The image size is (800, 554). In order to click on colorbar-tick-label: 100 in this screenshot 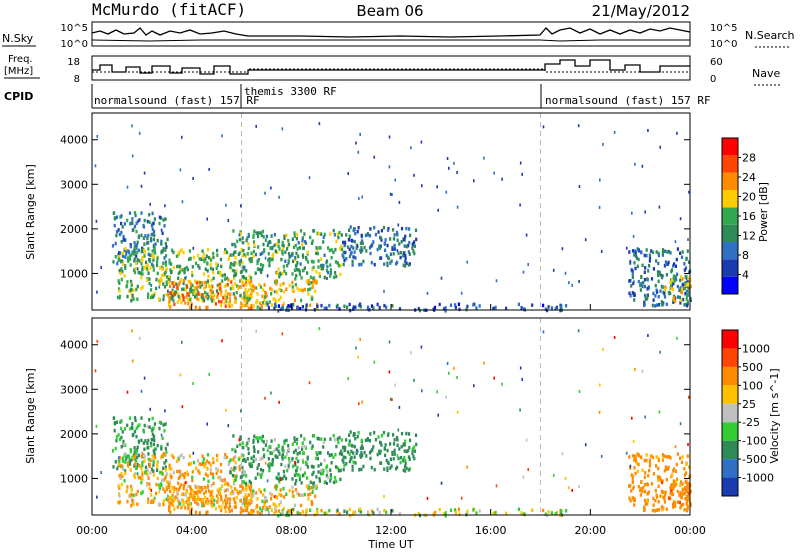, I will do `click(752, 385)`.